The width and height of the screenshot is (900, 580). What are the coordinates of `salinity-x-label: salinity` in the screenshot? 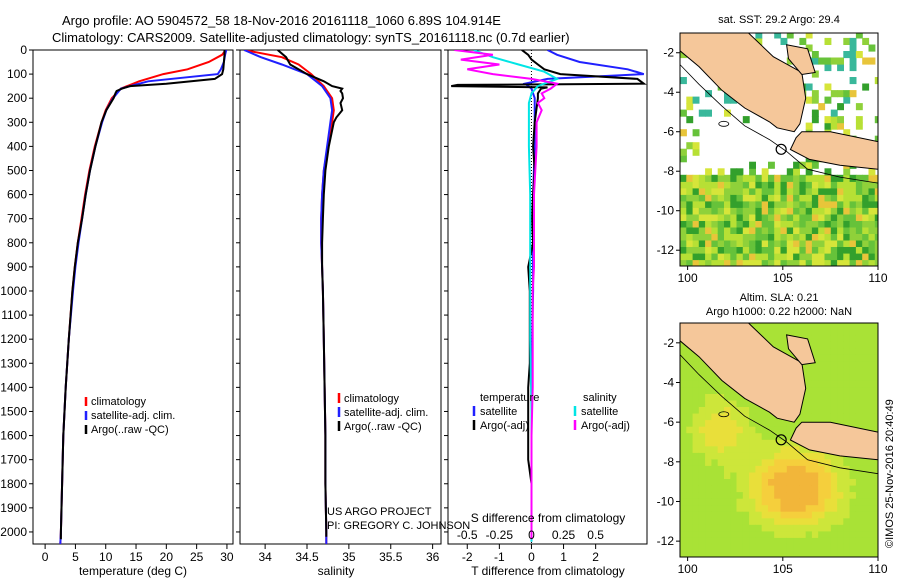 It's located at (336, 571).